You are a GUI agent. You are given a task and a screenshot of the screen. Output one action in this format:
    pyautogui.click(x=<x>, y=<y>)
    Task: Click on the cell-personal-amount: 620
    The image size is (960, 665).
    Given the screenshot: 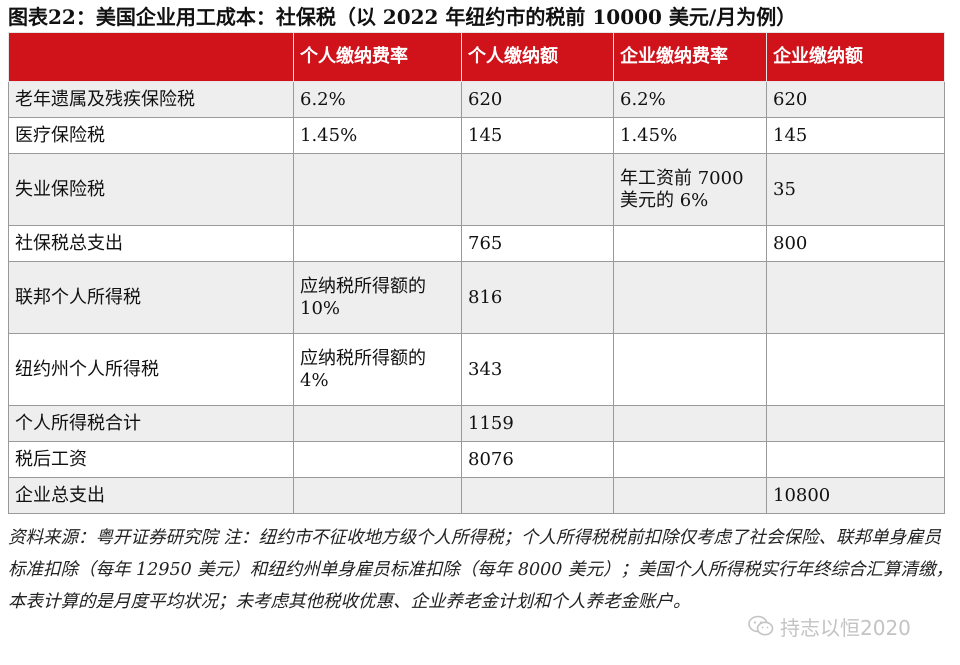 What is the action you would take?
    pyautogui.click(x=537, y=99)
    